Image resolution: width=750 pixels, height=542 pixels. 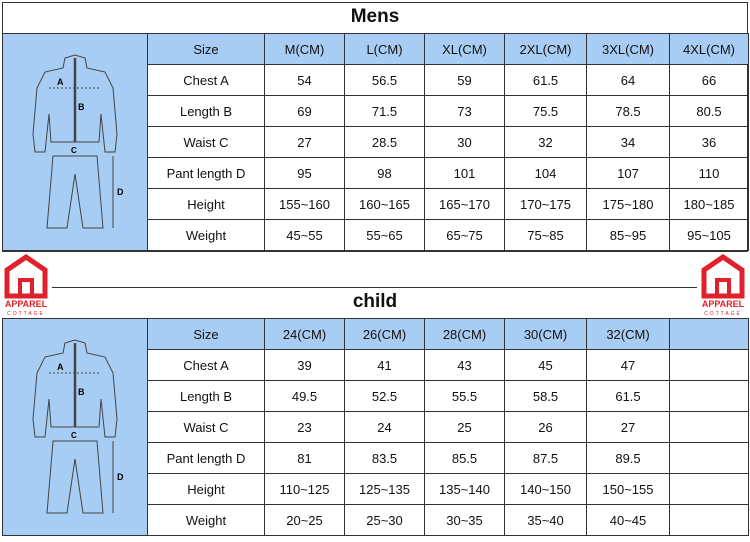 What do you see at coordinates (384, 235) in the screenshot?
I see `table-cell: 55~65` at bounding box center [384, 235].